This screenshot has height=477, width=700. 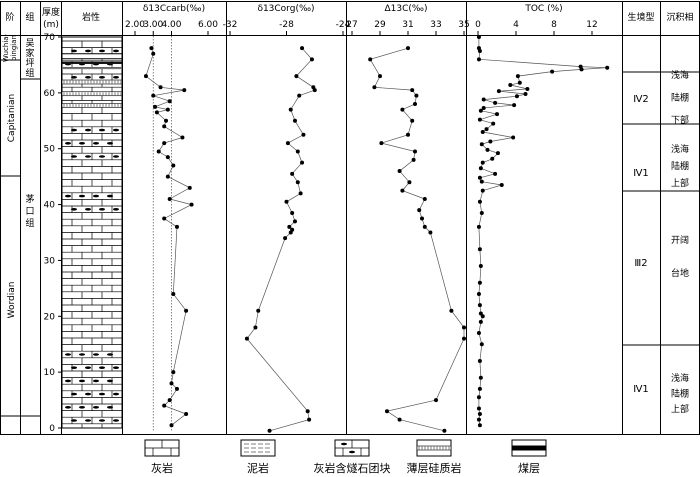 I want to click on header-lithology: 岩性, so click(x=91, y=17).